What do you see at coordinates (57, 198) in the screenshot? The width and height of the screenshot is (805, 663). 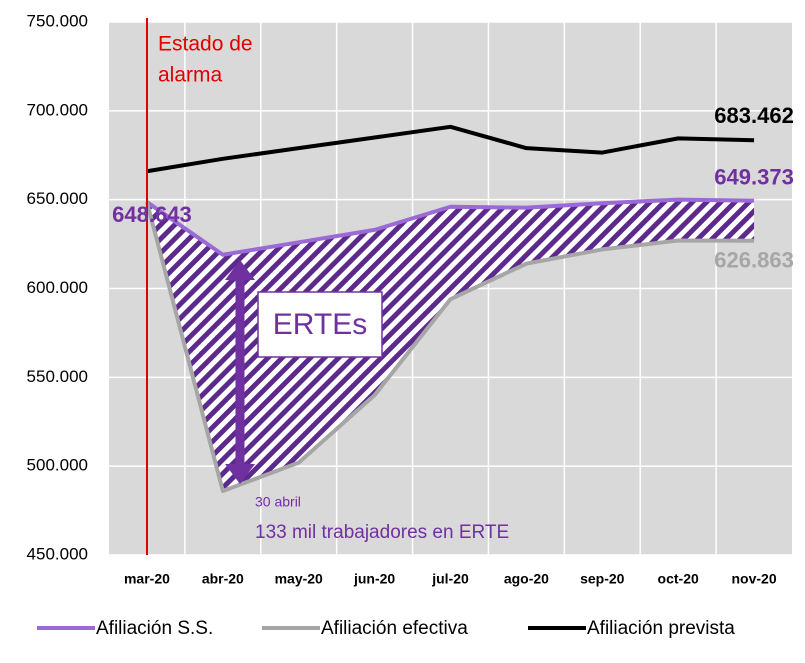 I see `y-tick-label: 650.000` at bounding box center [57, 198].